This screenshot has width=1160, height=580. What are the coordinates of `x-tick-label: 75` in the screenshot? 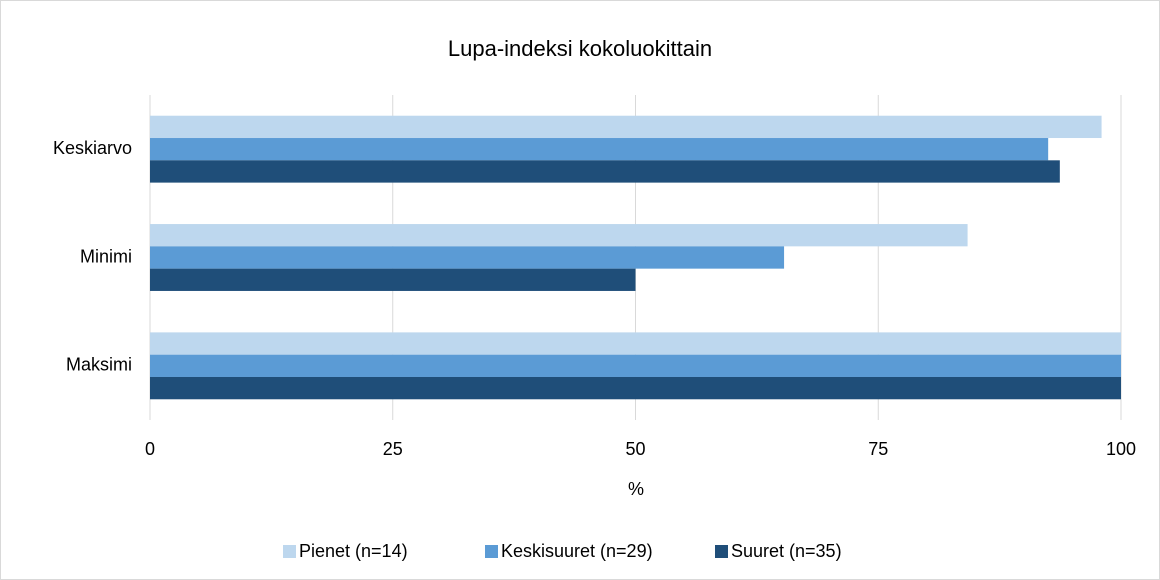 It's located at (878, 449).